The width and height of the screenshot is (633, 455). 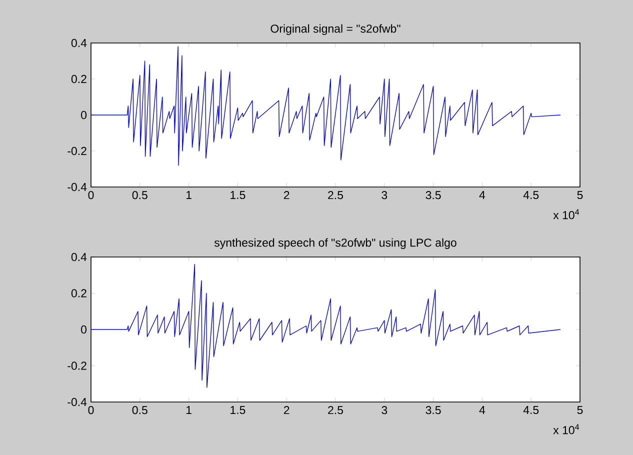 I want to click on chart-title: Original signal = "s2ofwb", so click(x=335, y=29).